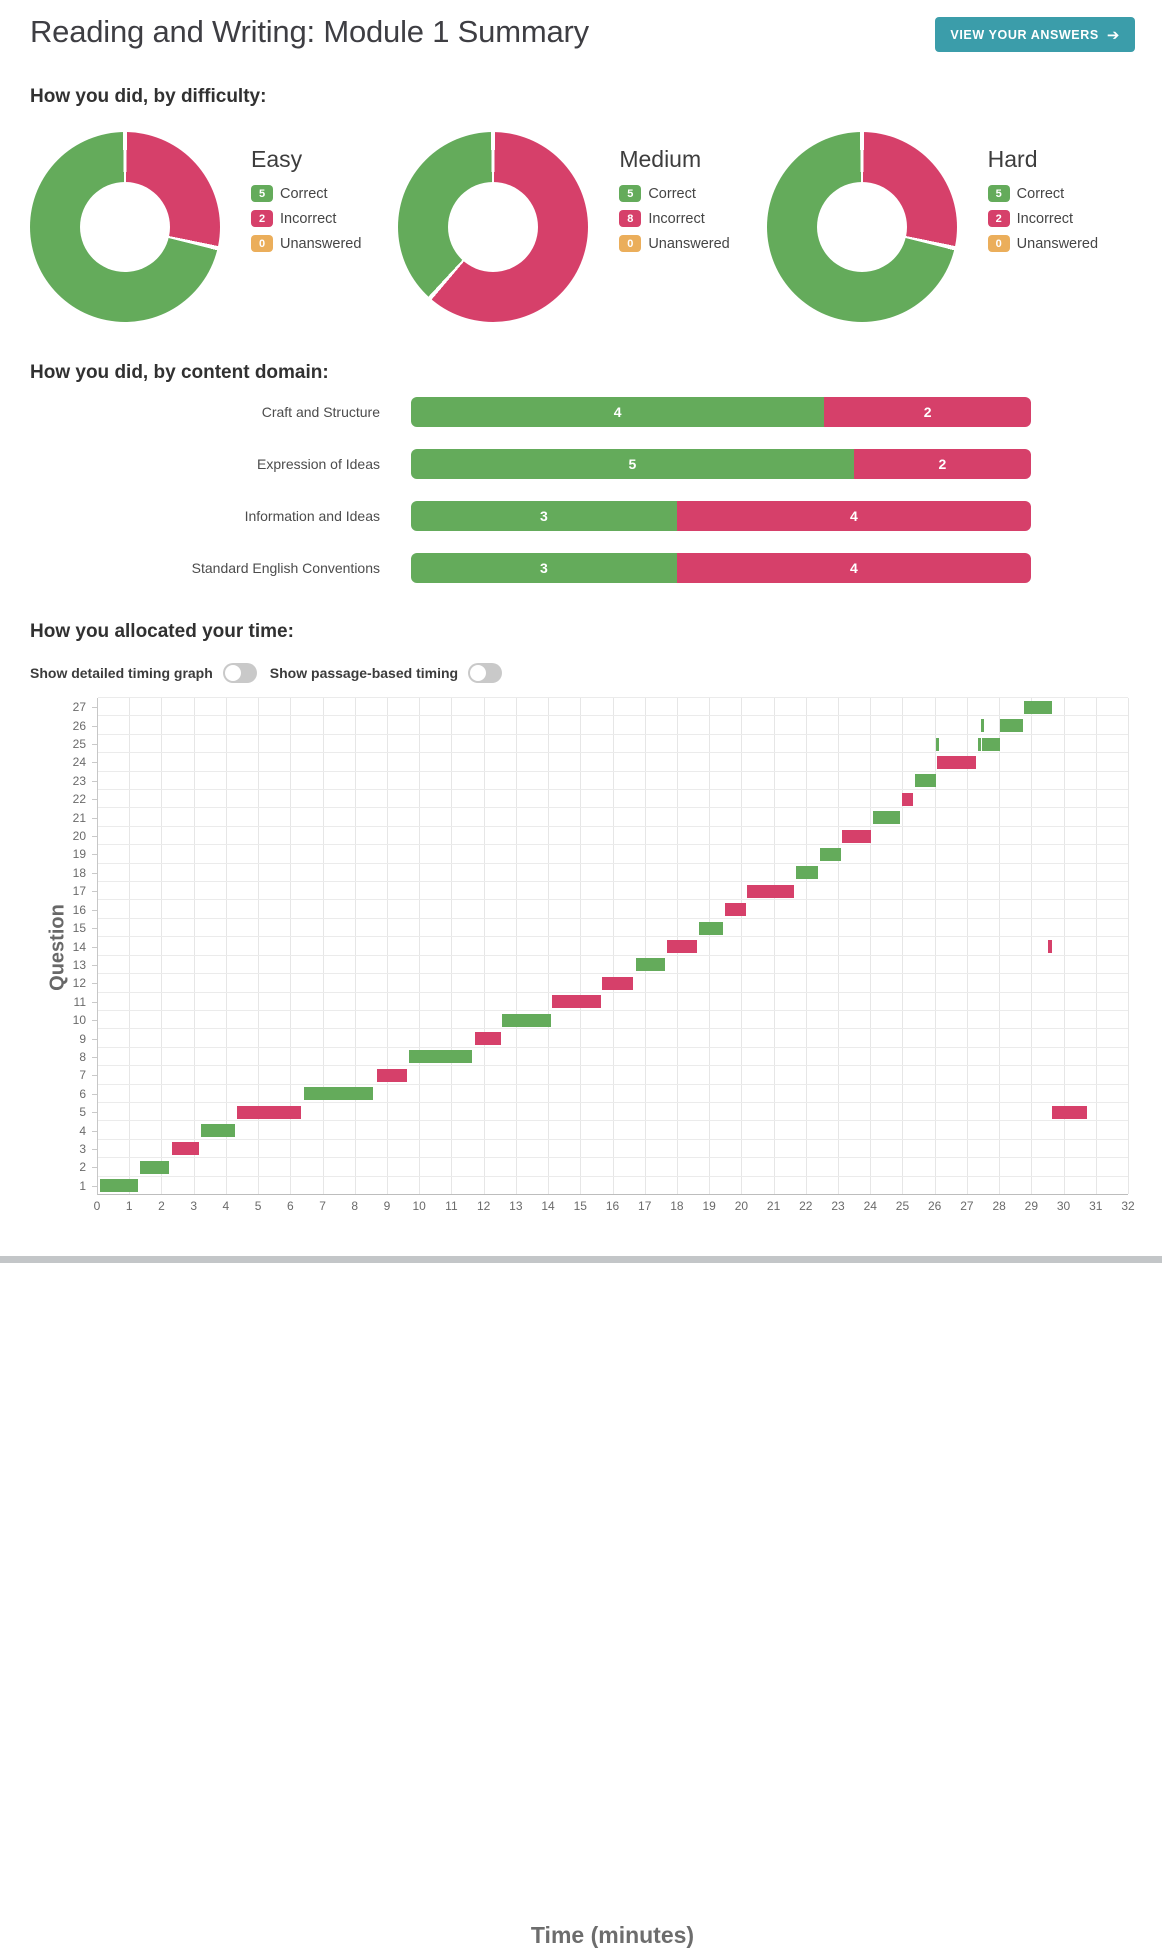 The width and height of the screenshot is (1162, 1949). Describe the element at coordinates (630, 218) in the screenshot. I see `legend-badge-incorrect: 8` at that location.